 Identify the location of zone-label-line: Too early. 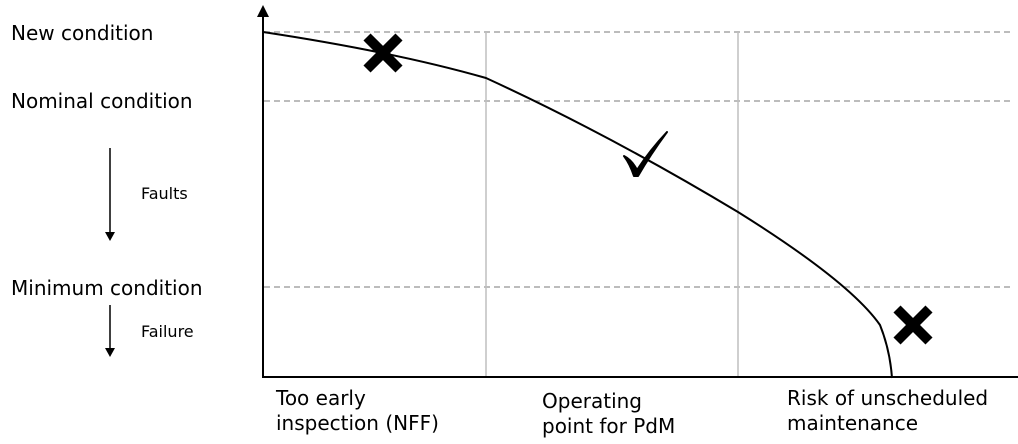
(321, 398).